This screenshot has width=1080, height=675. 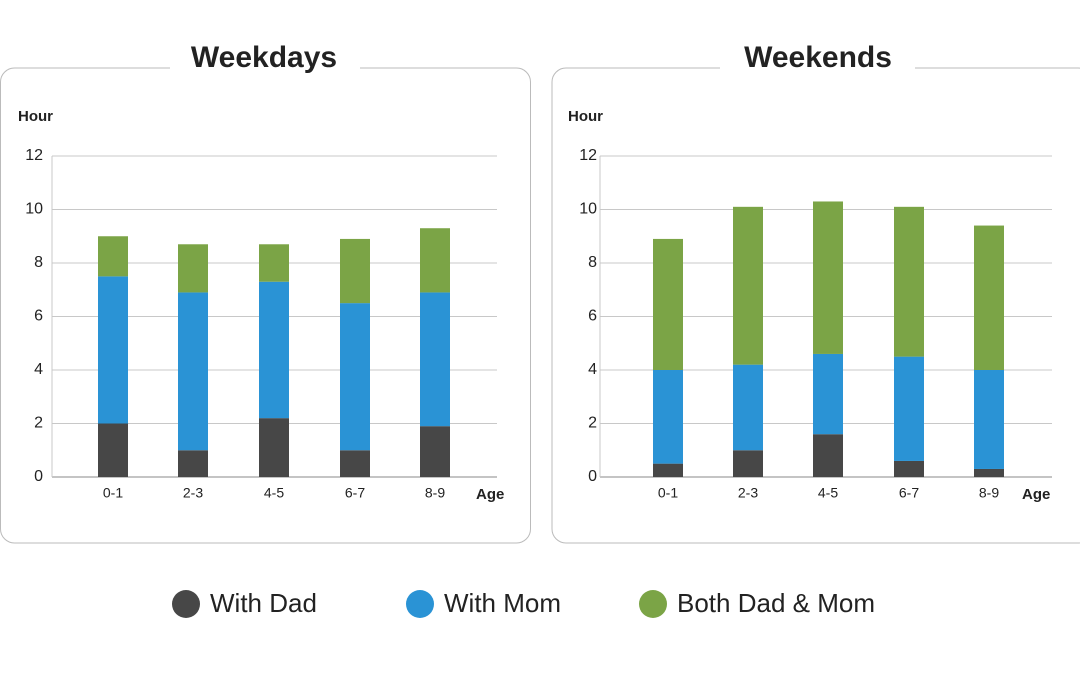 What do you see at coordinates (818, 57) in the screenshot?
I see `chart-title: Weekends` at bounding box center [818, 57].